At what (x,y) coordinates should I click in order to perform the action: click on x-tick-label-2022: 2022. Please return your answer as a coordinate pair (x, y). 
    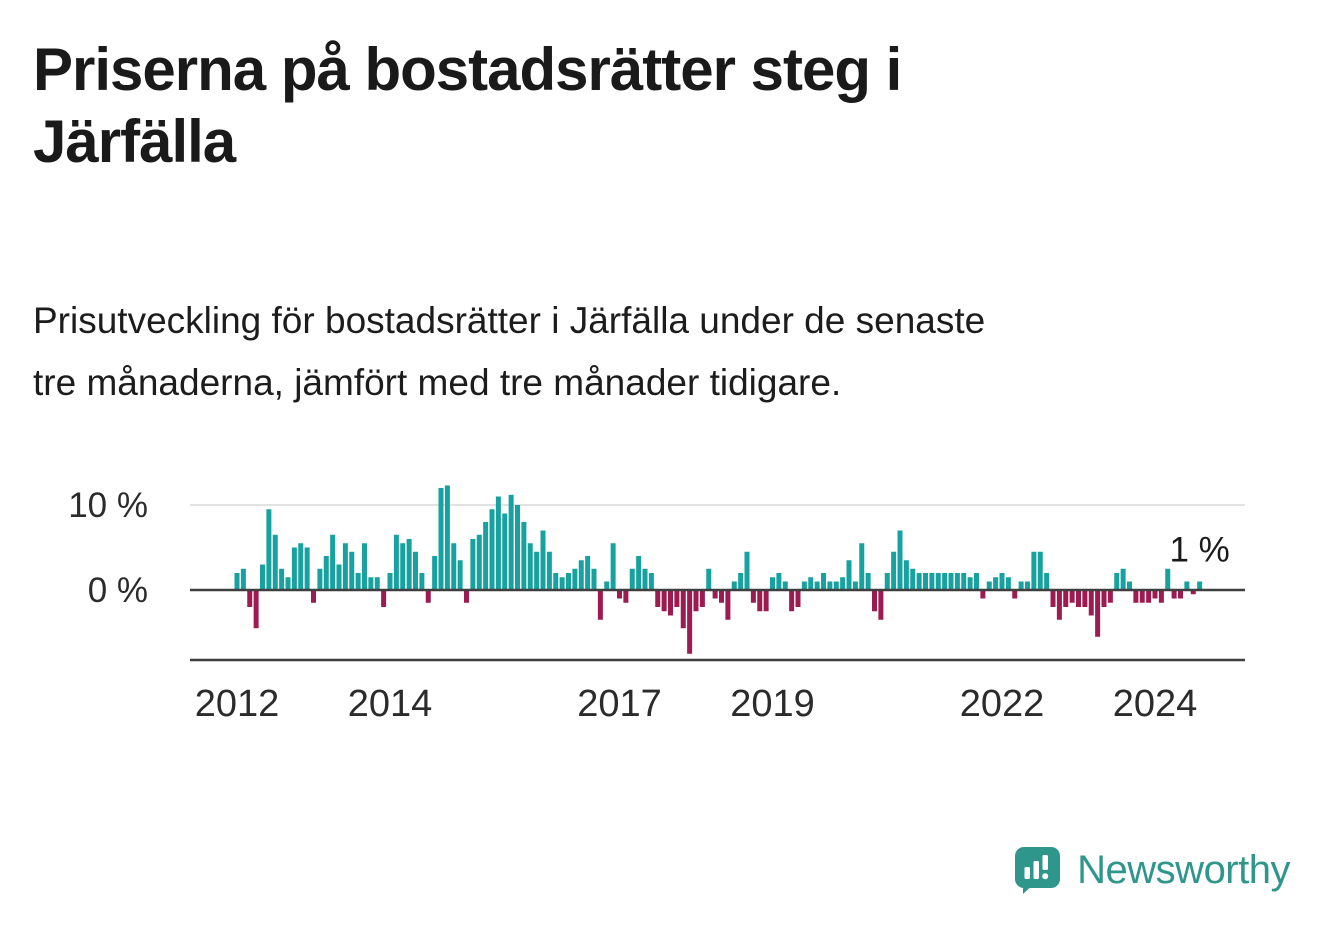
    Looking at the image, I should click on (1002, 704).